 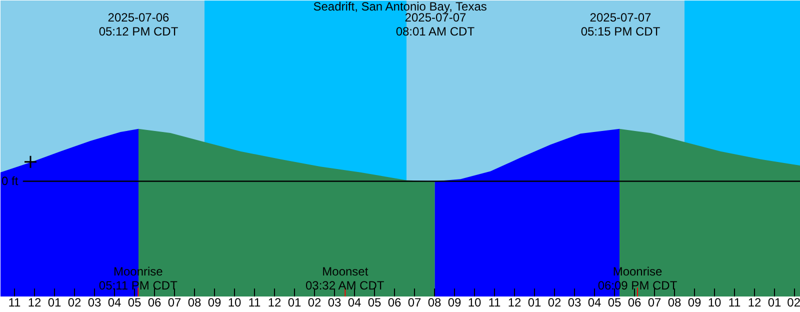 What do you see at coordinates (400, 7) in the screenshot?
I see `chart-title: Seadrift, San Antonio Bay, Texas` at bounding box center [400, 7].